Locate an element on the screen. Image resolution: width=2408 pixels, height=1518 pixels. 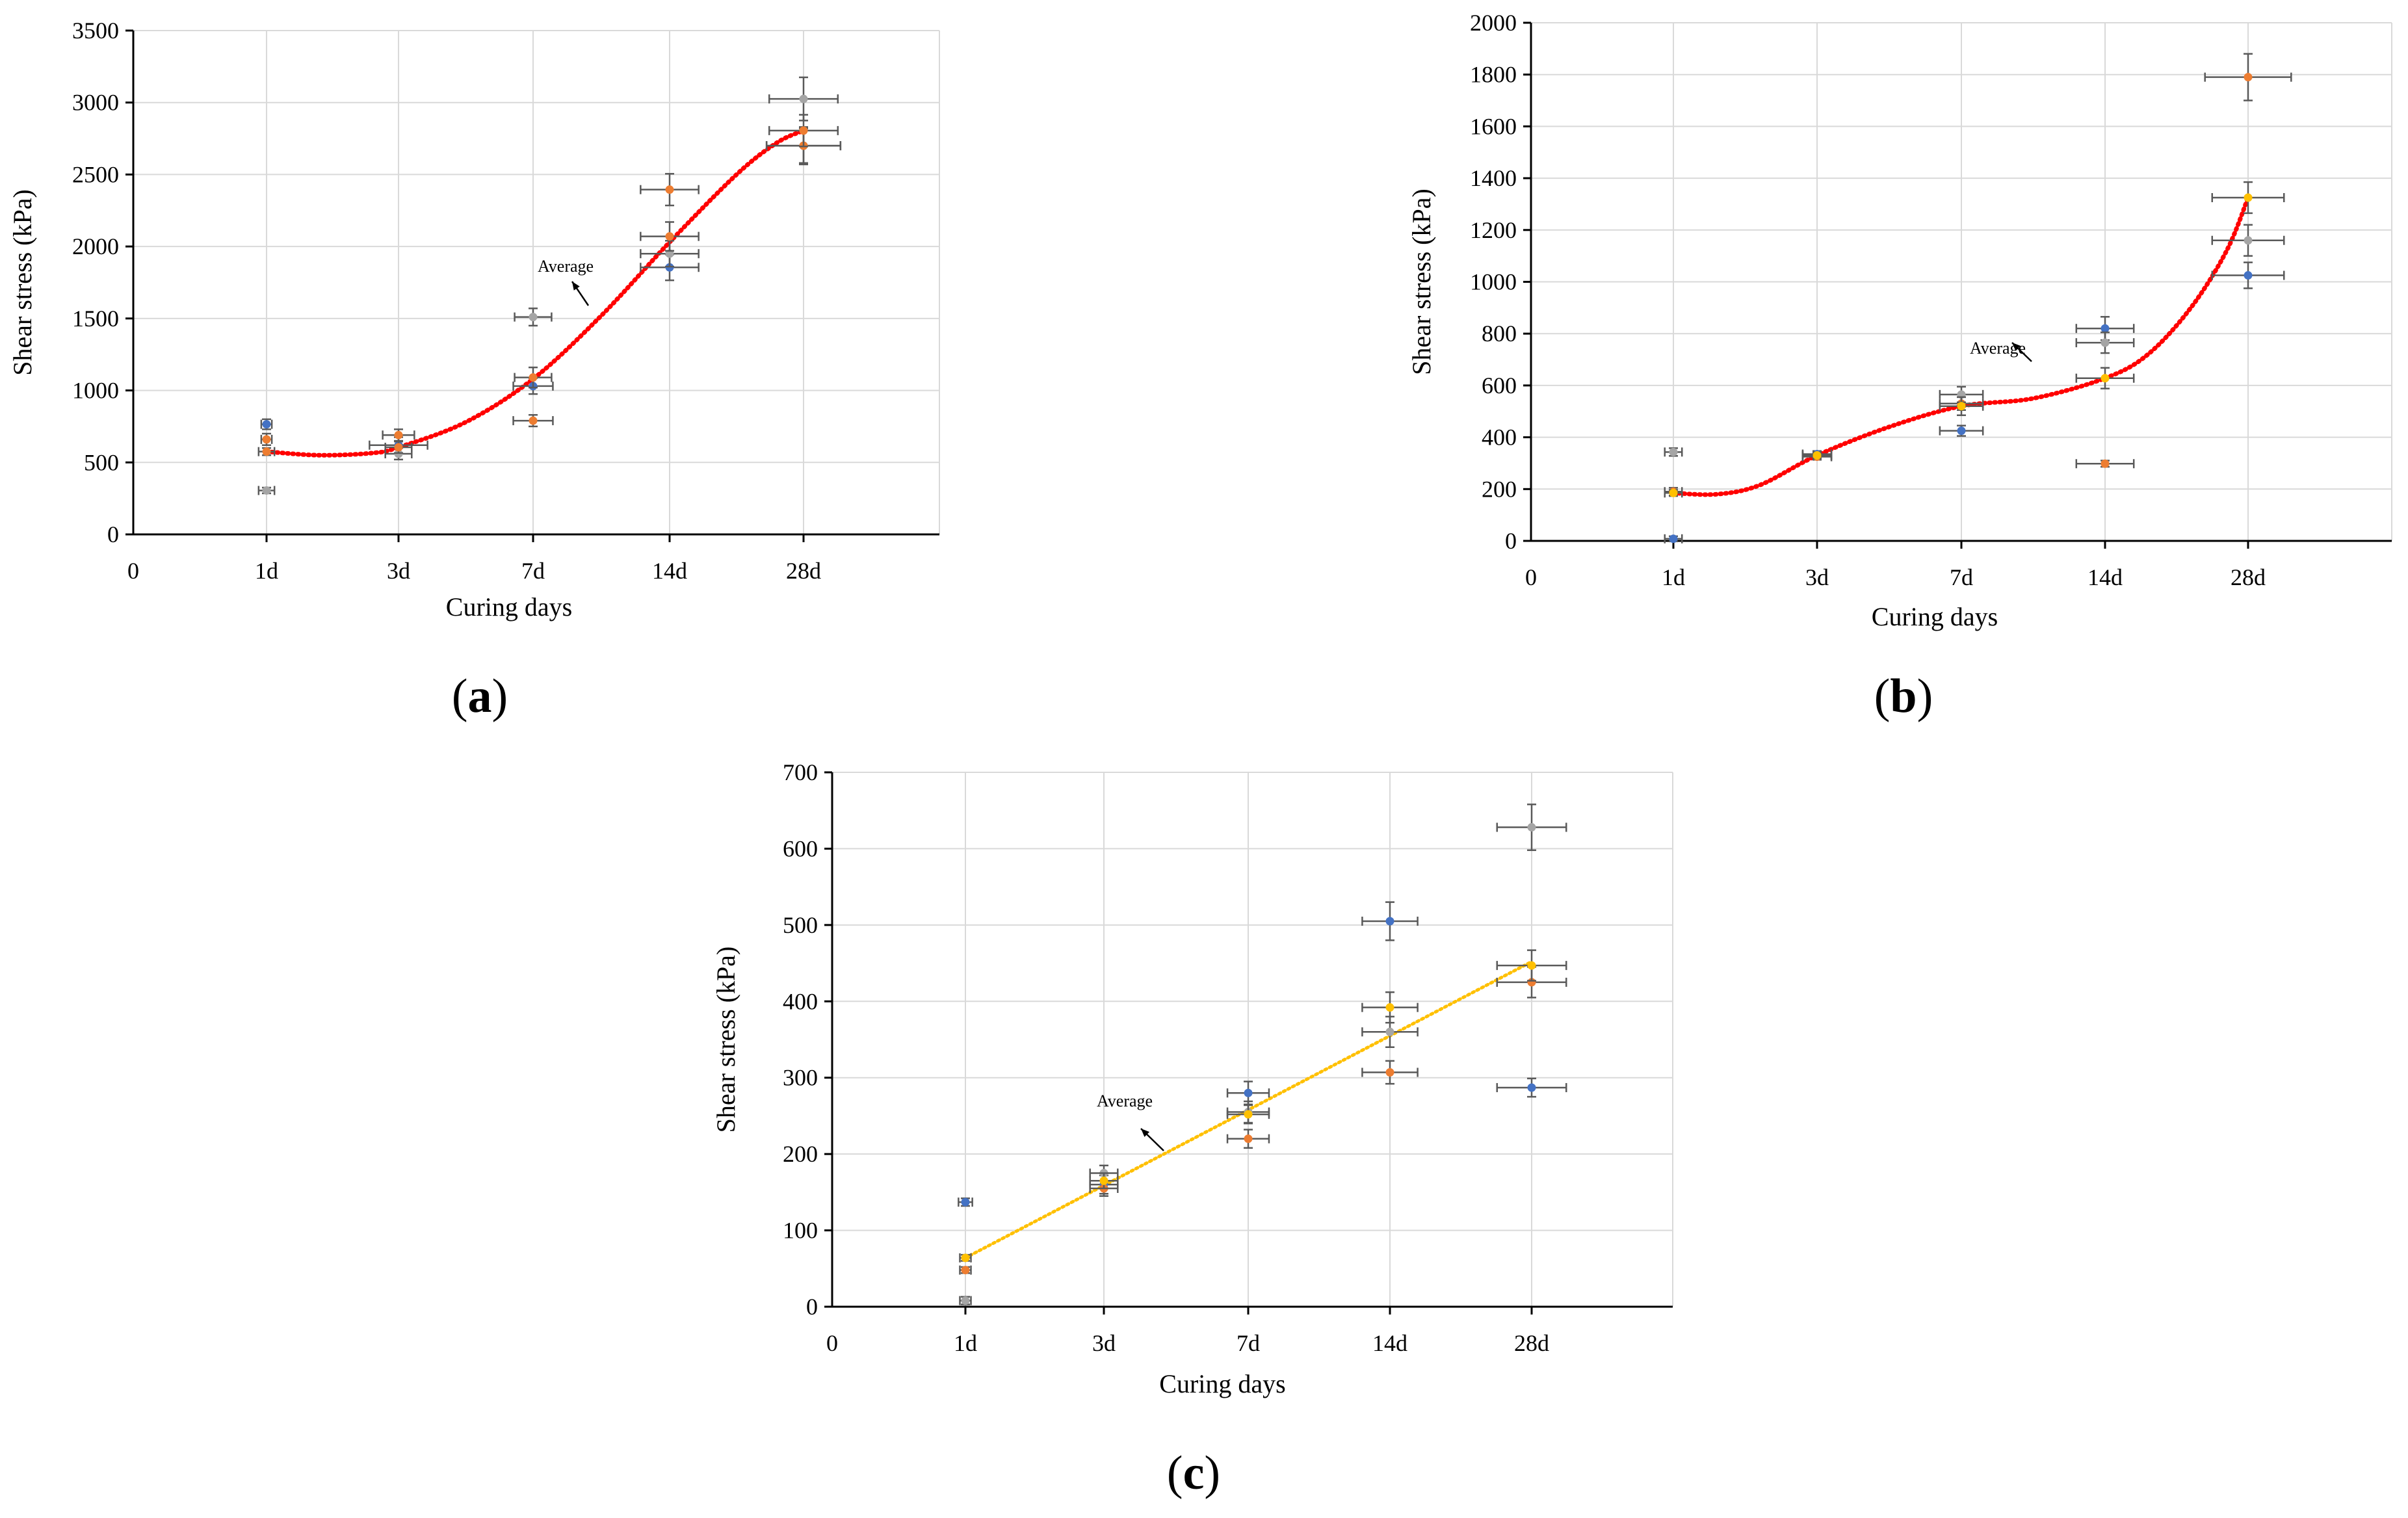
x-axis-label: Curing days is located at coordinates (509, 607).